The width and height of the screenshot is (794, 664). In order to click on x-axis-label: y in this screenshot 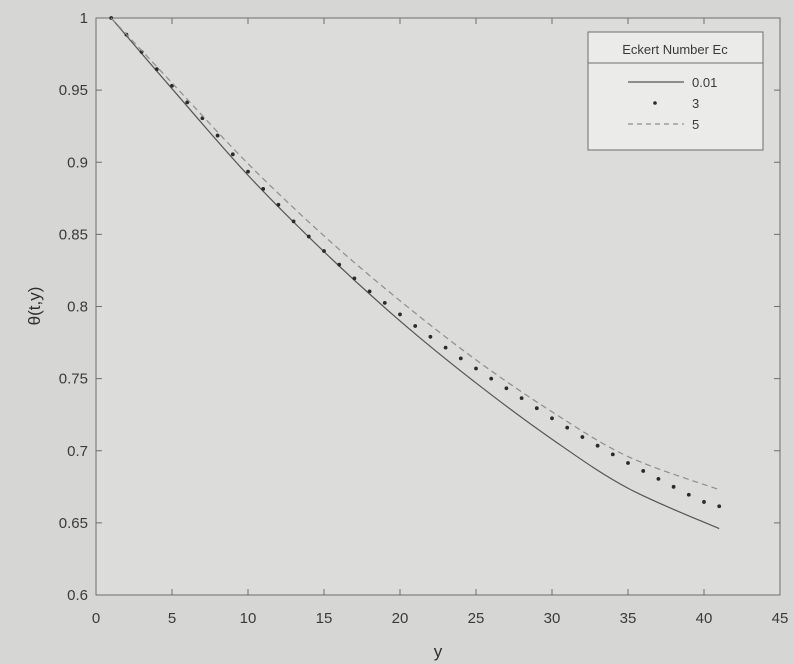, I will do `click(438, 651)`.